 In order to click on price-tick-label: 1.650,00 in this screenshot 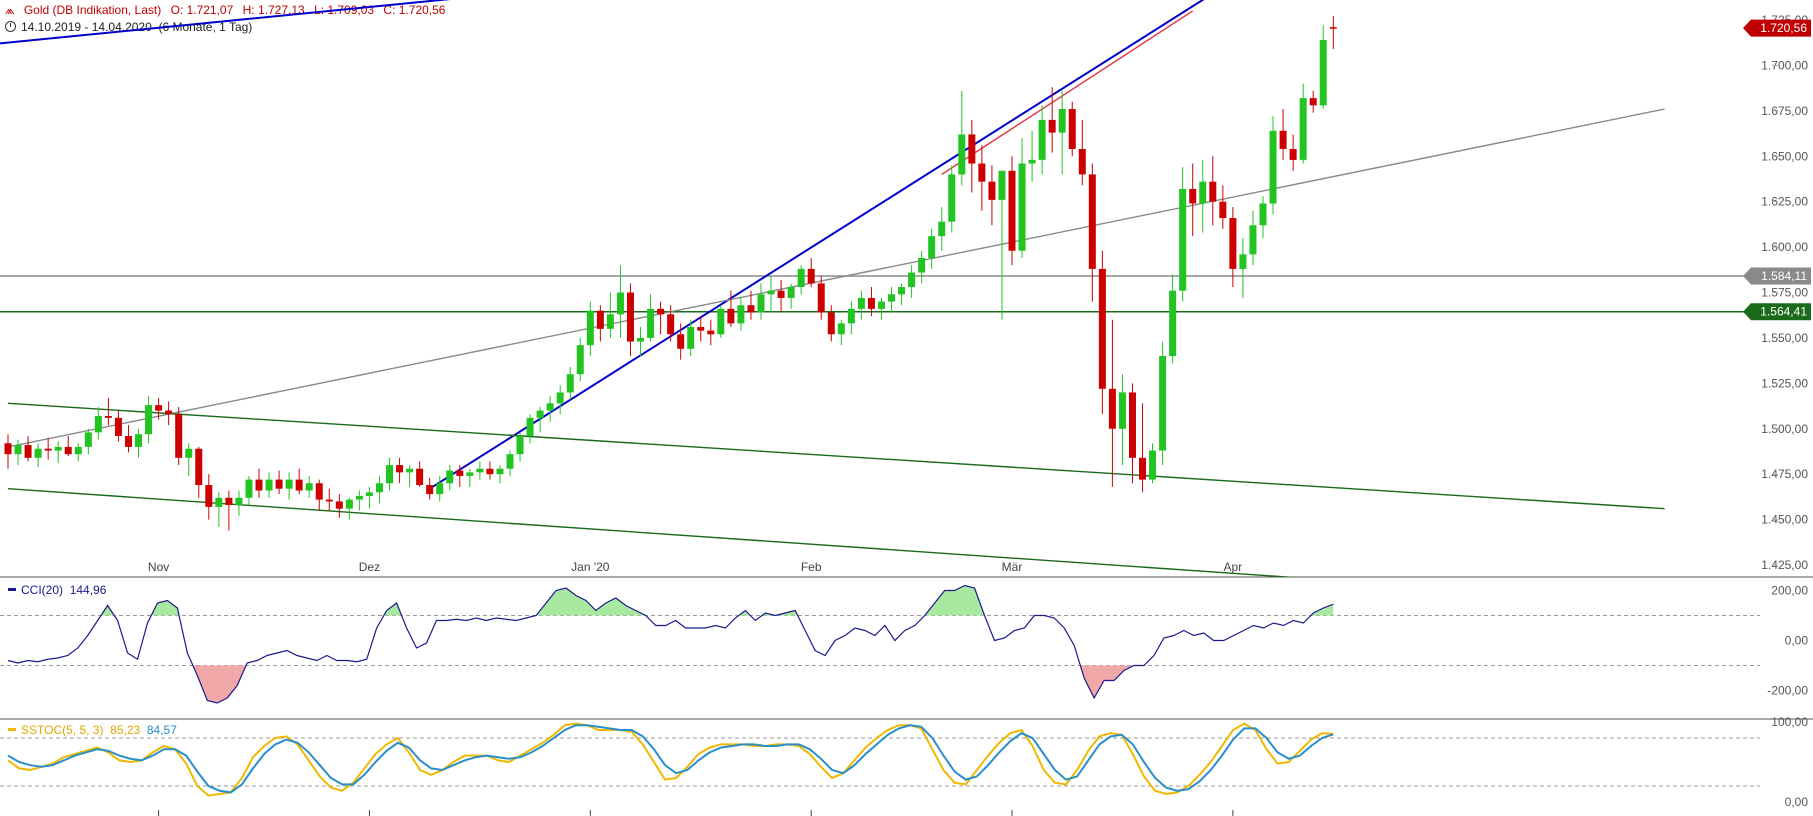, I will do `click(1784, 156)`.